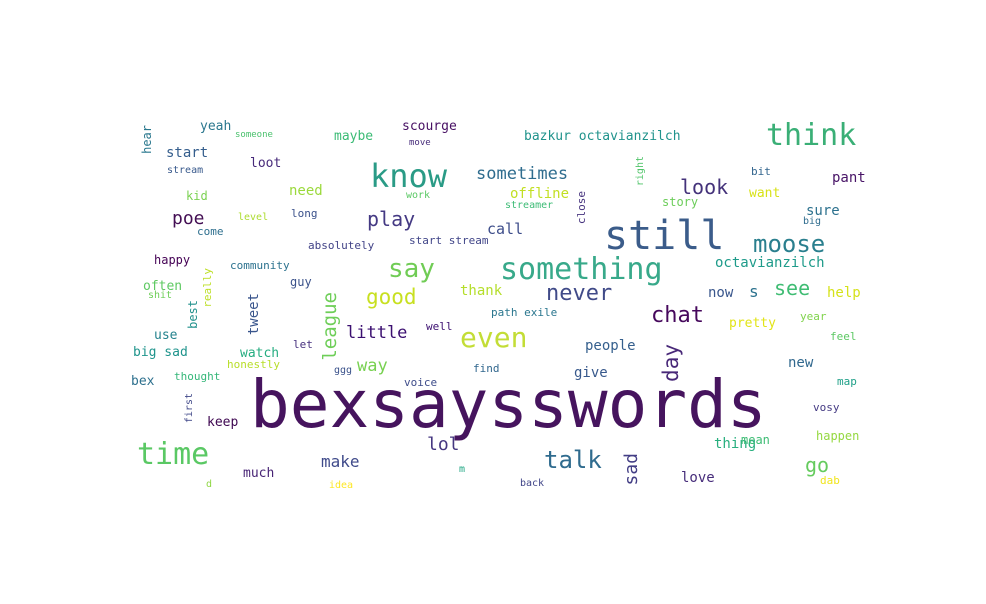 The image size is (986, 604). I want to click on word-time: time, so click(173, 454).